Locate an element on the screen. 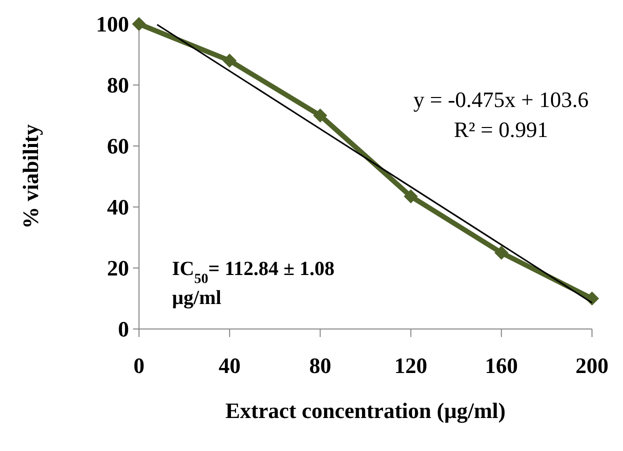 The width and height of the screenshot is (623, 451). y-tick-label: 100 is located at coordinates (112, 24).